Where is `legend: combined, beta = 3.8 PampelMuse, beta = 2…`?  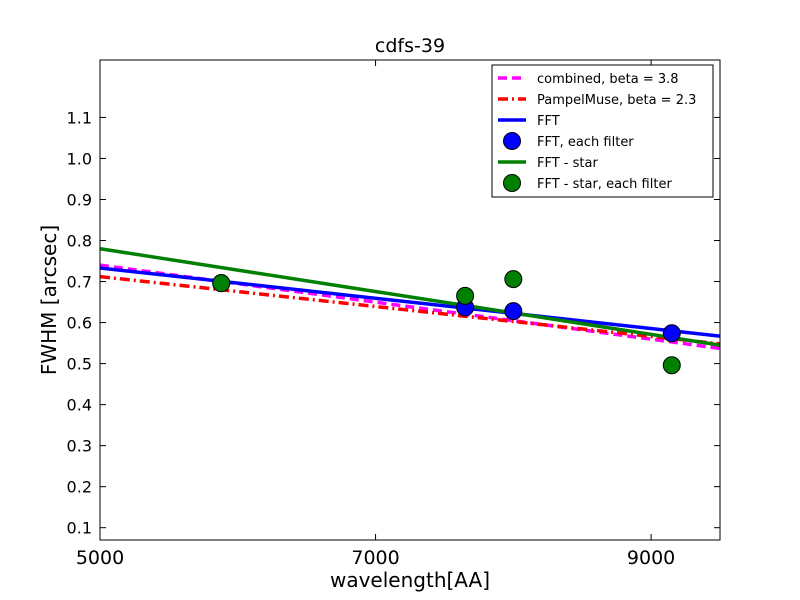
legend: combined, beta = 3.8 PampelMuse, beta = 2… is located at coordinates (602, 131).